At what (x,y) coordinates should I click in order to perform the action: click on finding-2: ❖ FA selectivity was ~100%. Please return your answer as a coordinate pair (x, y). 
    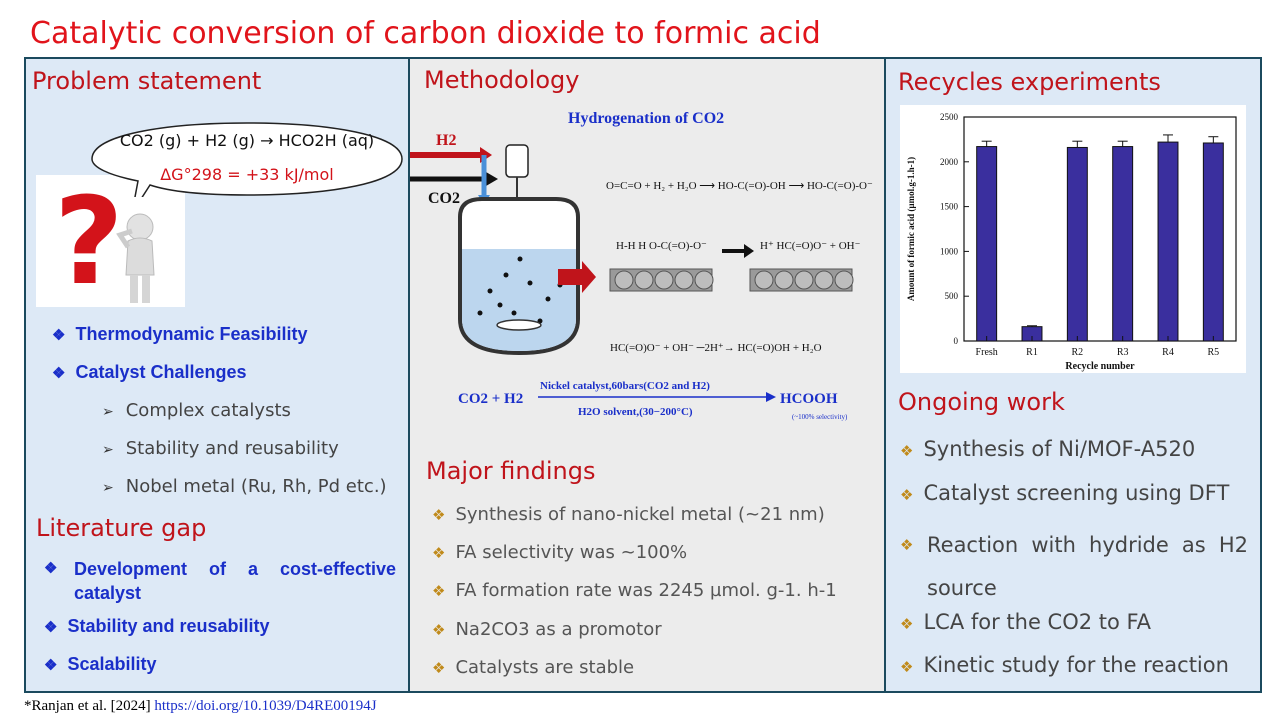
    Looking at the image, I should click on (560, 552).